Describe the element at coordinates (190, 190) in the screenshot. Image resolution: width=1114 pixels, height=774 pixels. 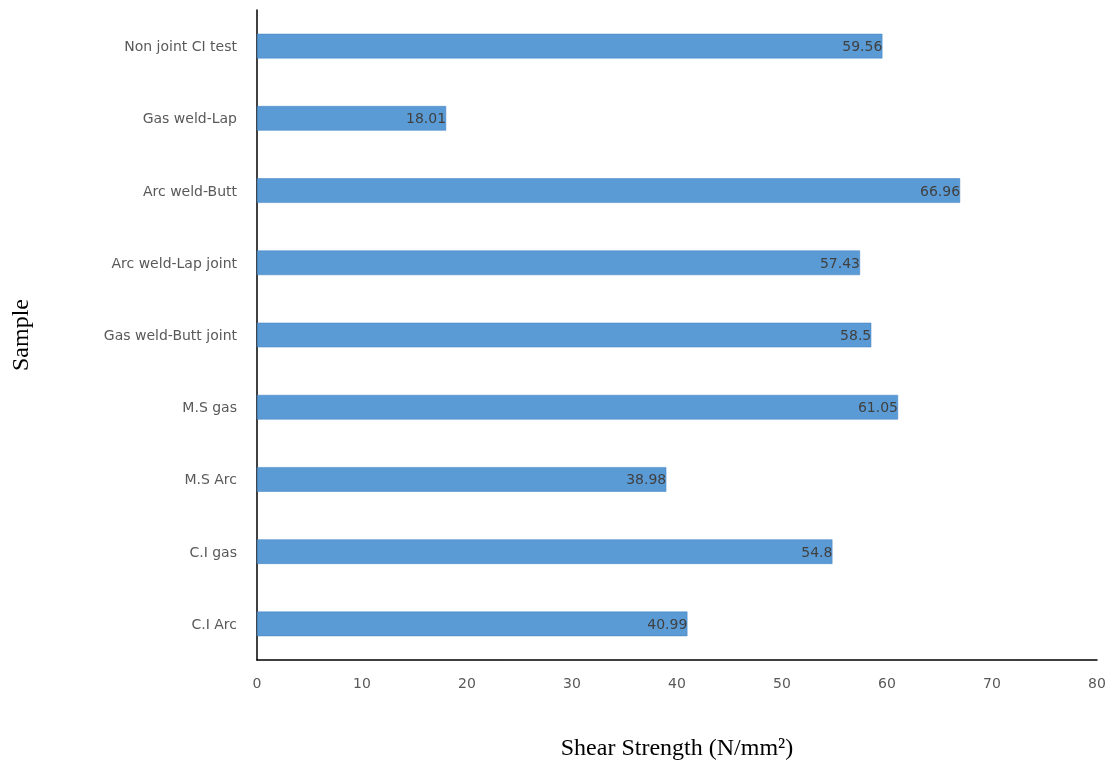
I see `y-tick-label: Arc weld-Butt` at that location.